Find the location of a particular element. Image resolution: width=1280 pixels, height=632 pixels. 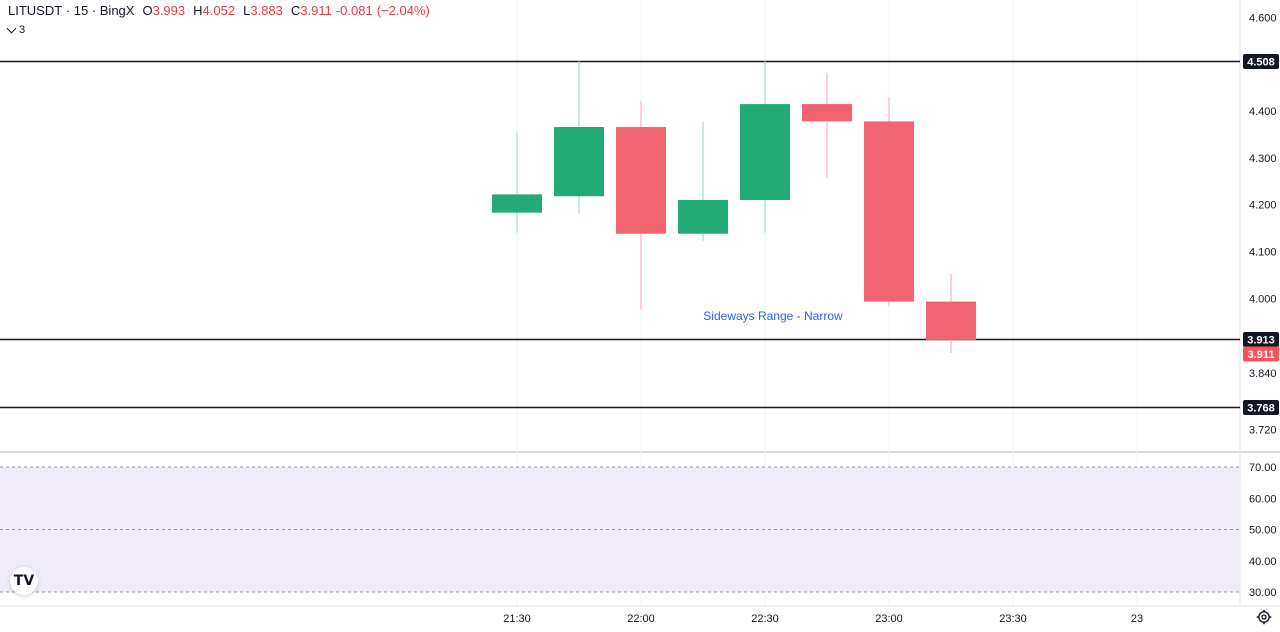

price-tick-label: 4.300 is located at coordinates (1263, 159).